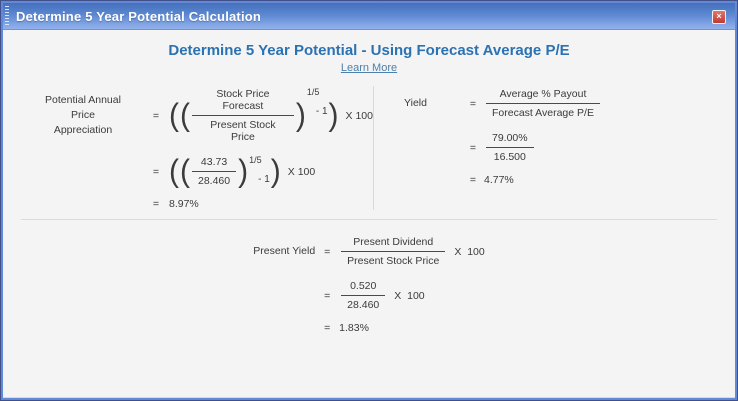 Image resolution: width=738 pixels, height=401 pixels. What do you see at coordinates (7, 16) in the screenshot?
I see `drag-gripper-icon` at bounding box center [7, 16].